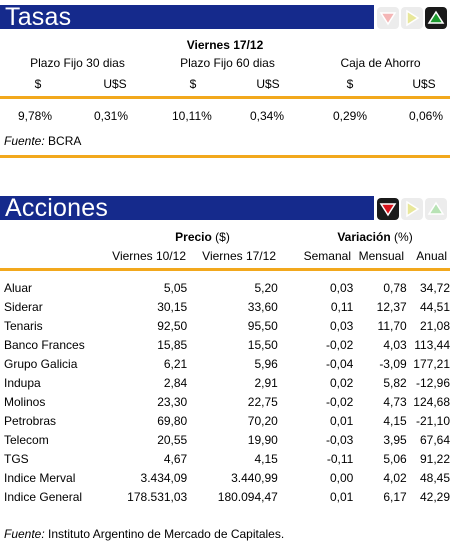 The image size is (450, 541). I want to click on rate-value: 9,78%, so click(35, 116).